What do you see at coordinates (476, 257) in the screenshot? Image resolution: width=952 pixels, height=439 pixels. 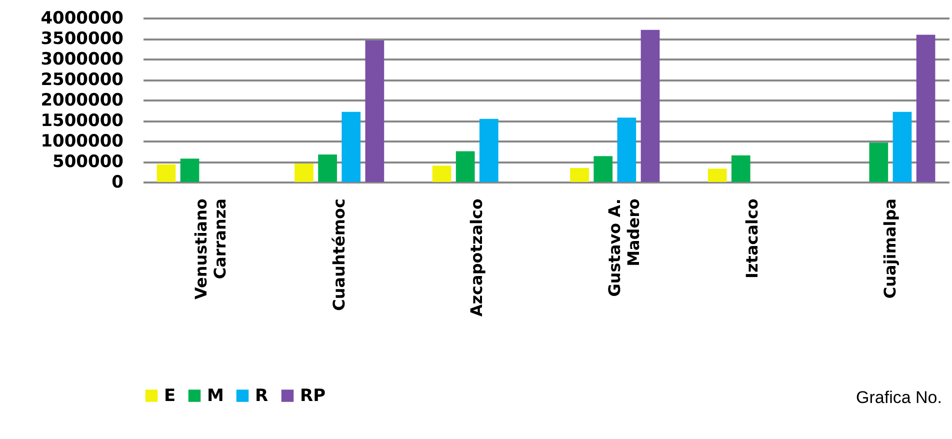 I see `x-tick-label: Azcapotzalco` at bounding box center [476, 257].